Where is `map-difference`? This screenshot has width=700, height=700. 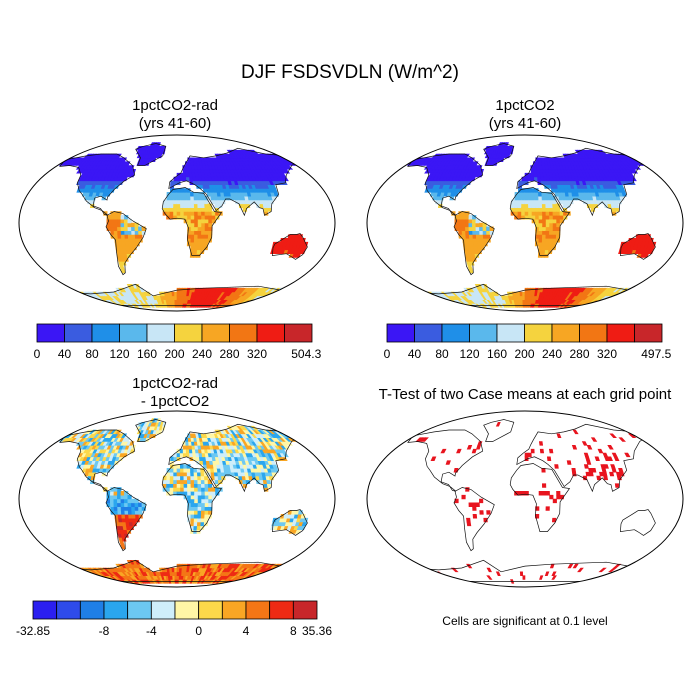 map-difference is located at coordinates (177, 499).